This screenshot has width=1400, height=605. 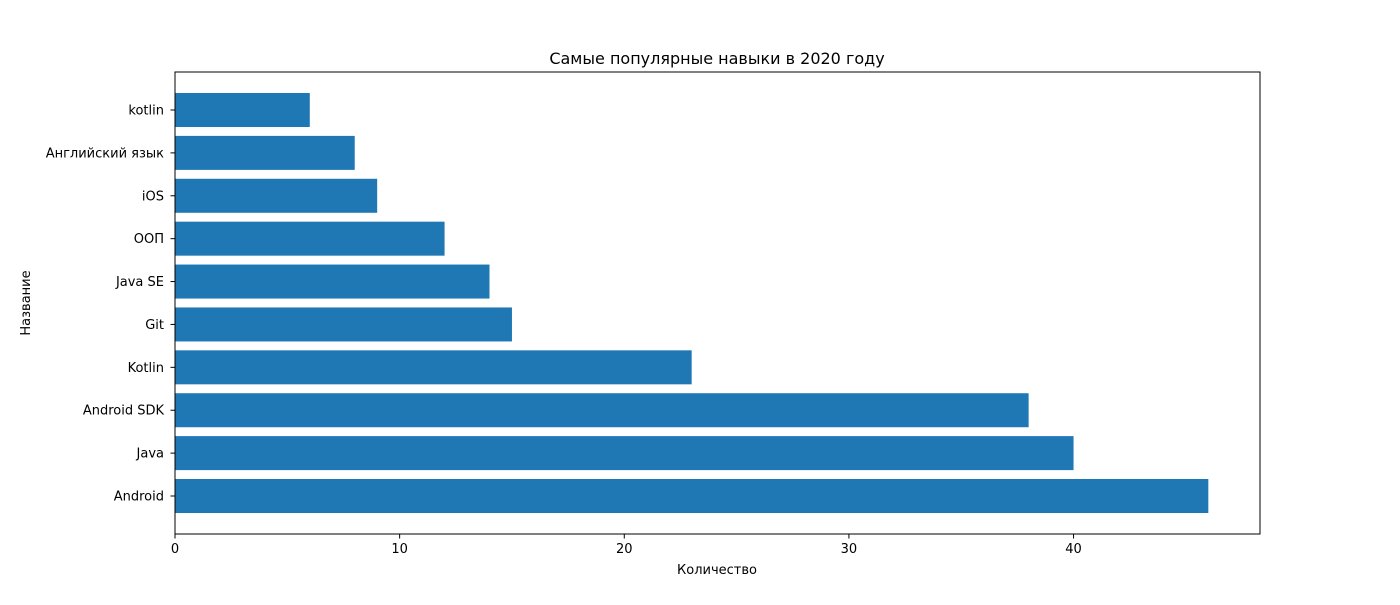 I want to click on y-tick-label: Git, so click(x=154, y=325).